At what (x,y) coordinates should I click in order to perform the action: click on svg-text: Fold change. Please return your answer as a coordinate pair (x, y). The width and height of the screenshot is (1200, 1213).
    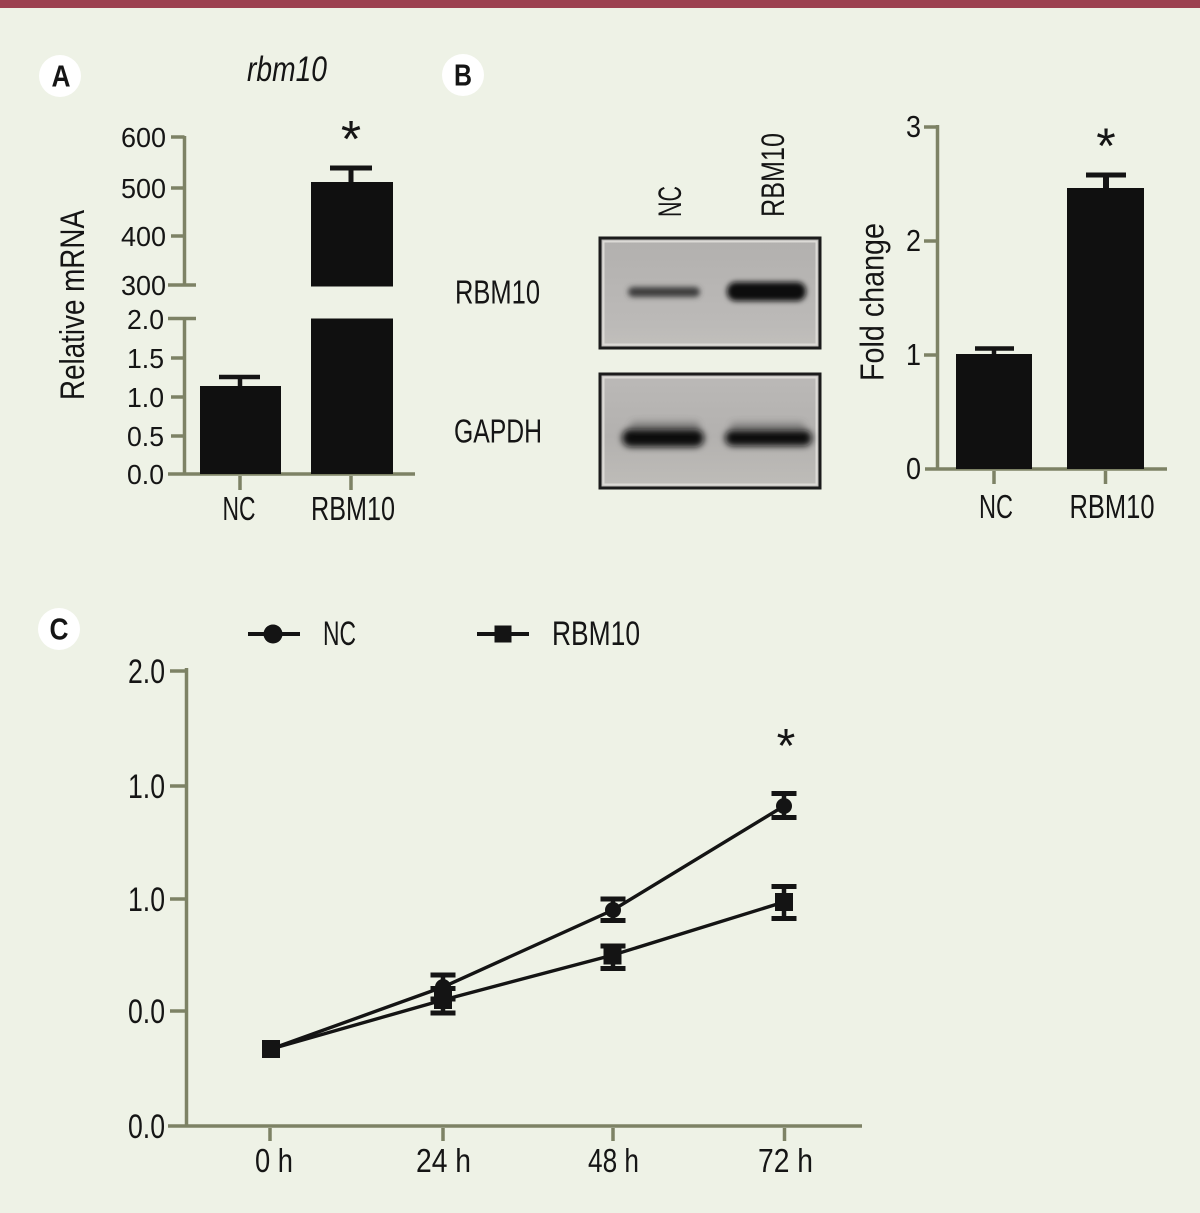
    Looking at the image, I should click on (872, 302).